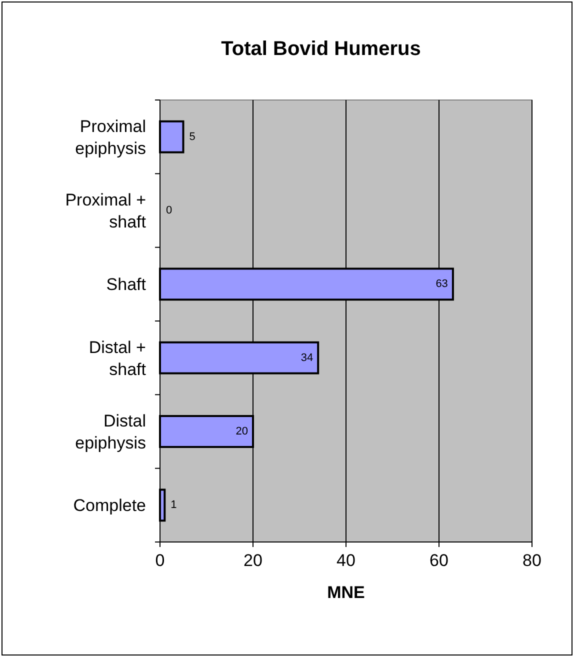 The height and width of the screenshot is (657, 574). Describe the element at coordinates (307, 358) in the screenshot. I see `data-label: 34` at that location.